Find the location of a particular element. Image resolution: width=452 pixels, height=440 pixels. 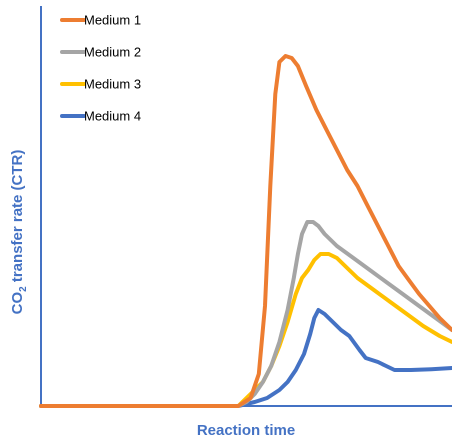

legend-label-2: Medium 2 is located at coordinates (112, 52).